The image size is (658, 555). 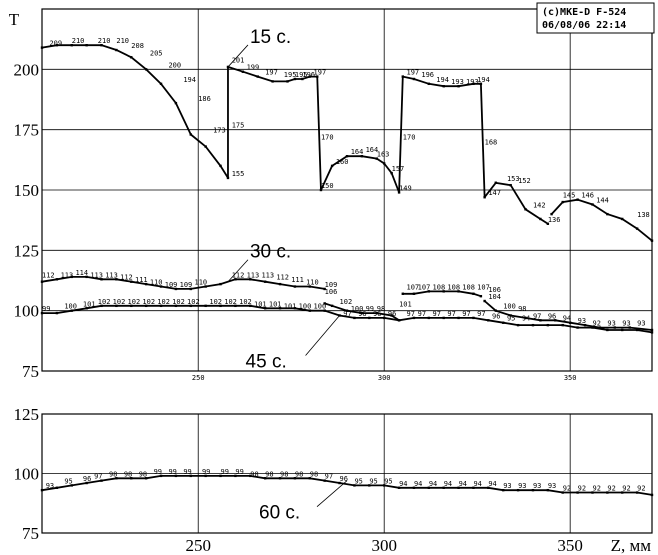 What do you see at coordinates (327, 138) in the screenshot?
I see `data-label: 170` at bounding box center [327, 138].